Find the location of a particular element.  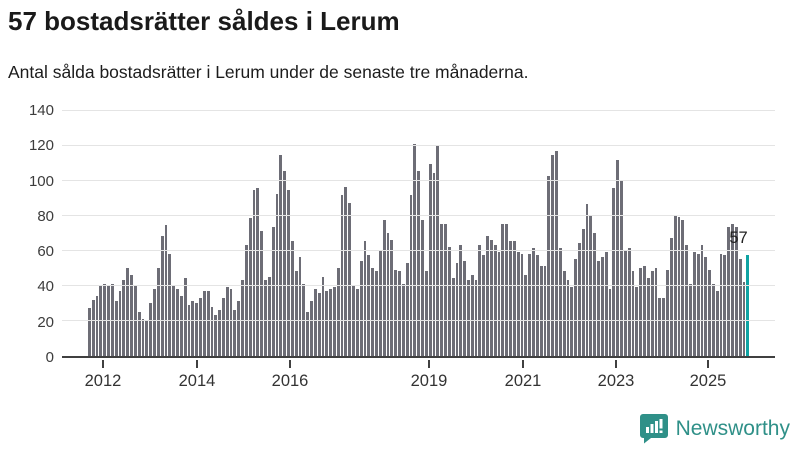

x-axis-tick-label: 2014 is located at coordinates (197, 381).